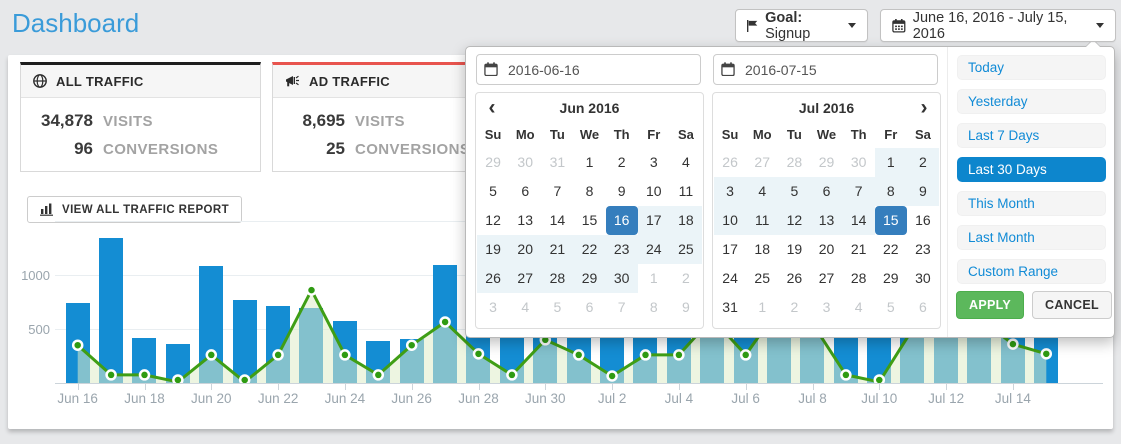 This screenshot has width=1121, height=444. I want to click on day-cell: 23, so click(621, 249).